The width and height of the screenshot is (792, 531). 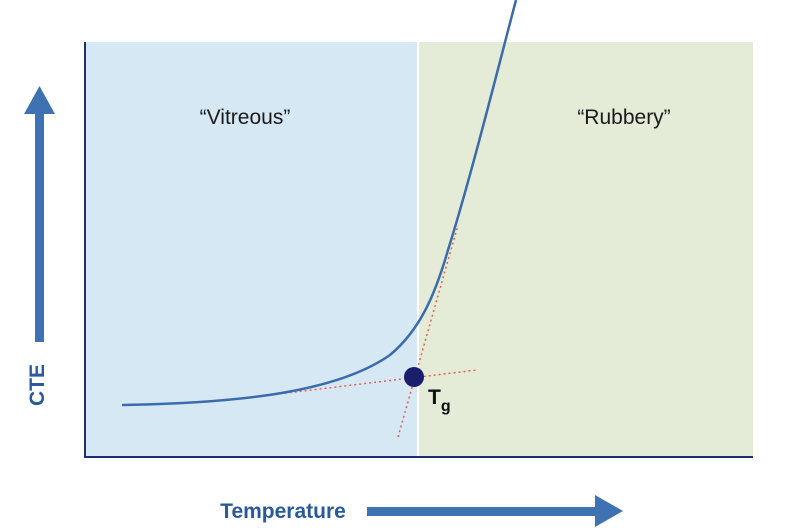 I want to click on x-axis-label: Temperature, so click(x=283, y=511).